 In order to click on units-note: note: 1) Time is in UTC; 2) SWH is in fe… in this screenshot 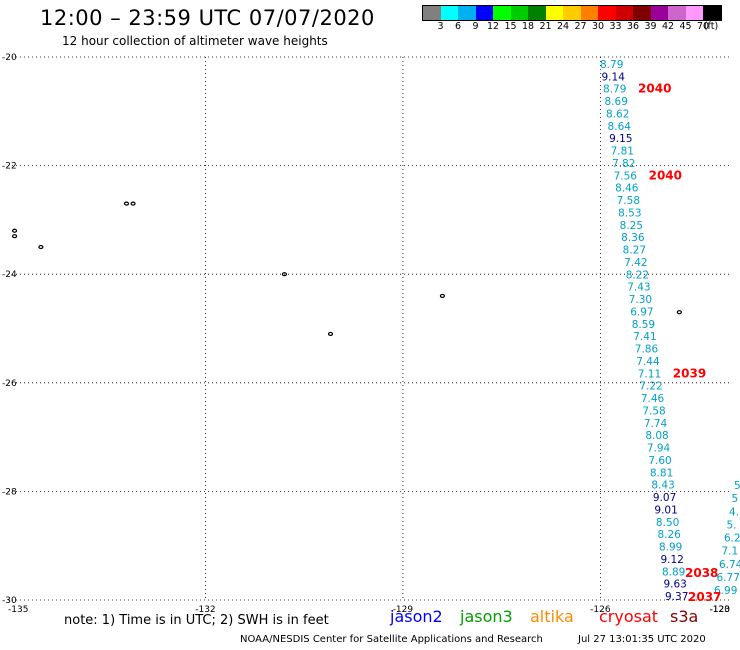, I will do `click(196, 620)`.